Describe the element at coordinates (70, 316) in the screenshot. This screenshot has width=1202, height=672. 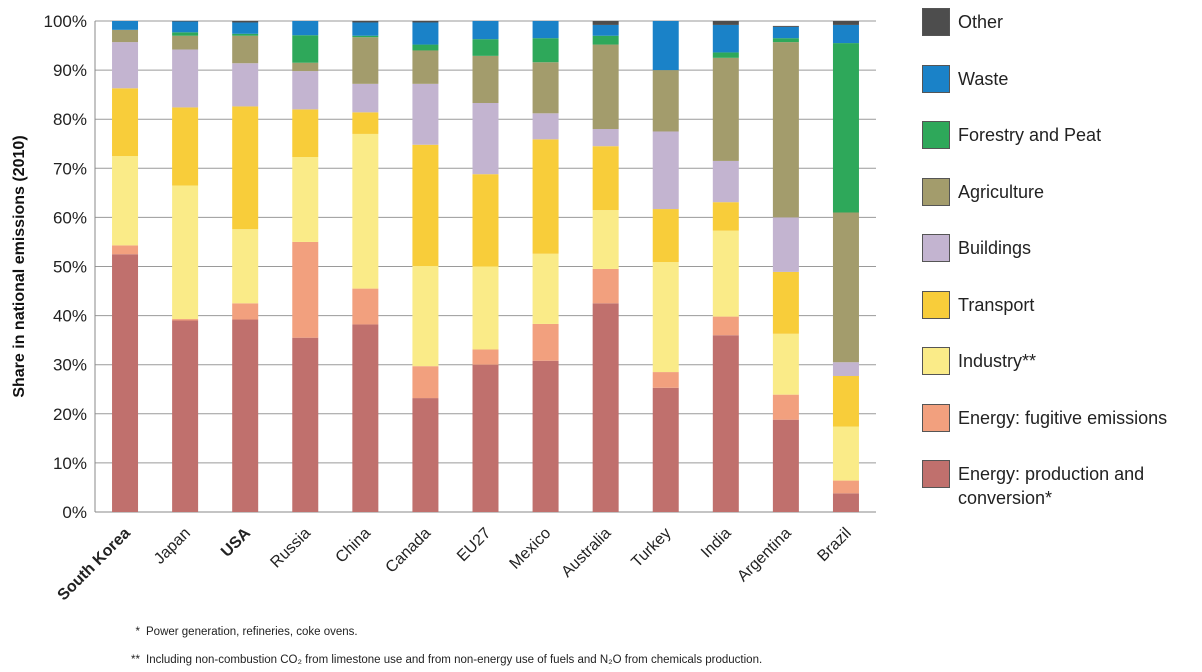
I see `y-tick-label: 40%` at that location.